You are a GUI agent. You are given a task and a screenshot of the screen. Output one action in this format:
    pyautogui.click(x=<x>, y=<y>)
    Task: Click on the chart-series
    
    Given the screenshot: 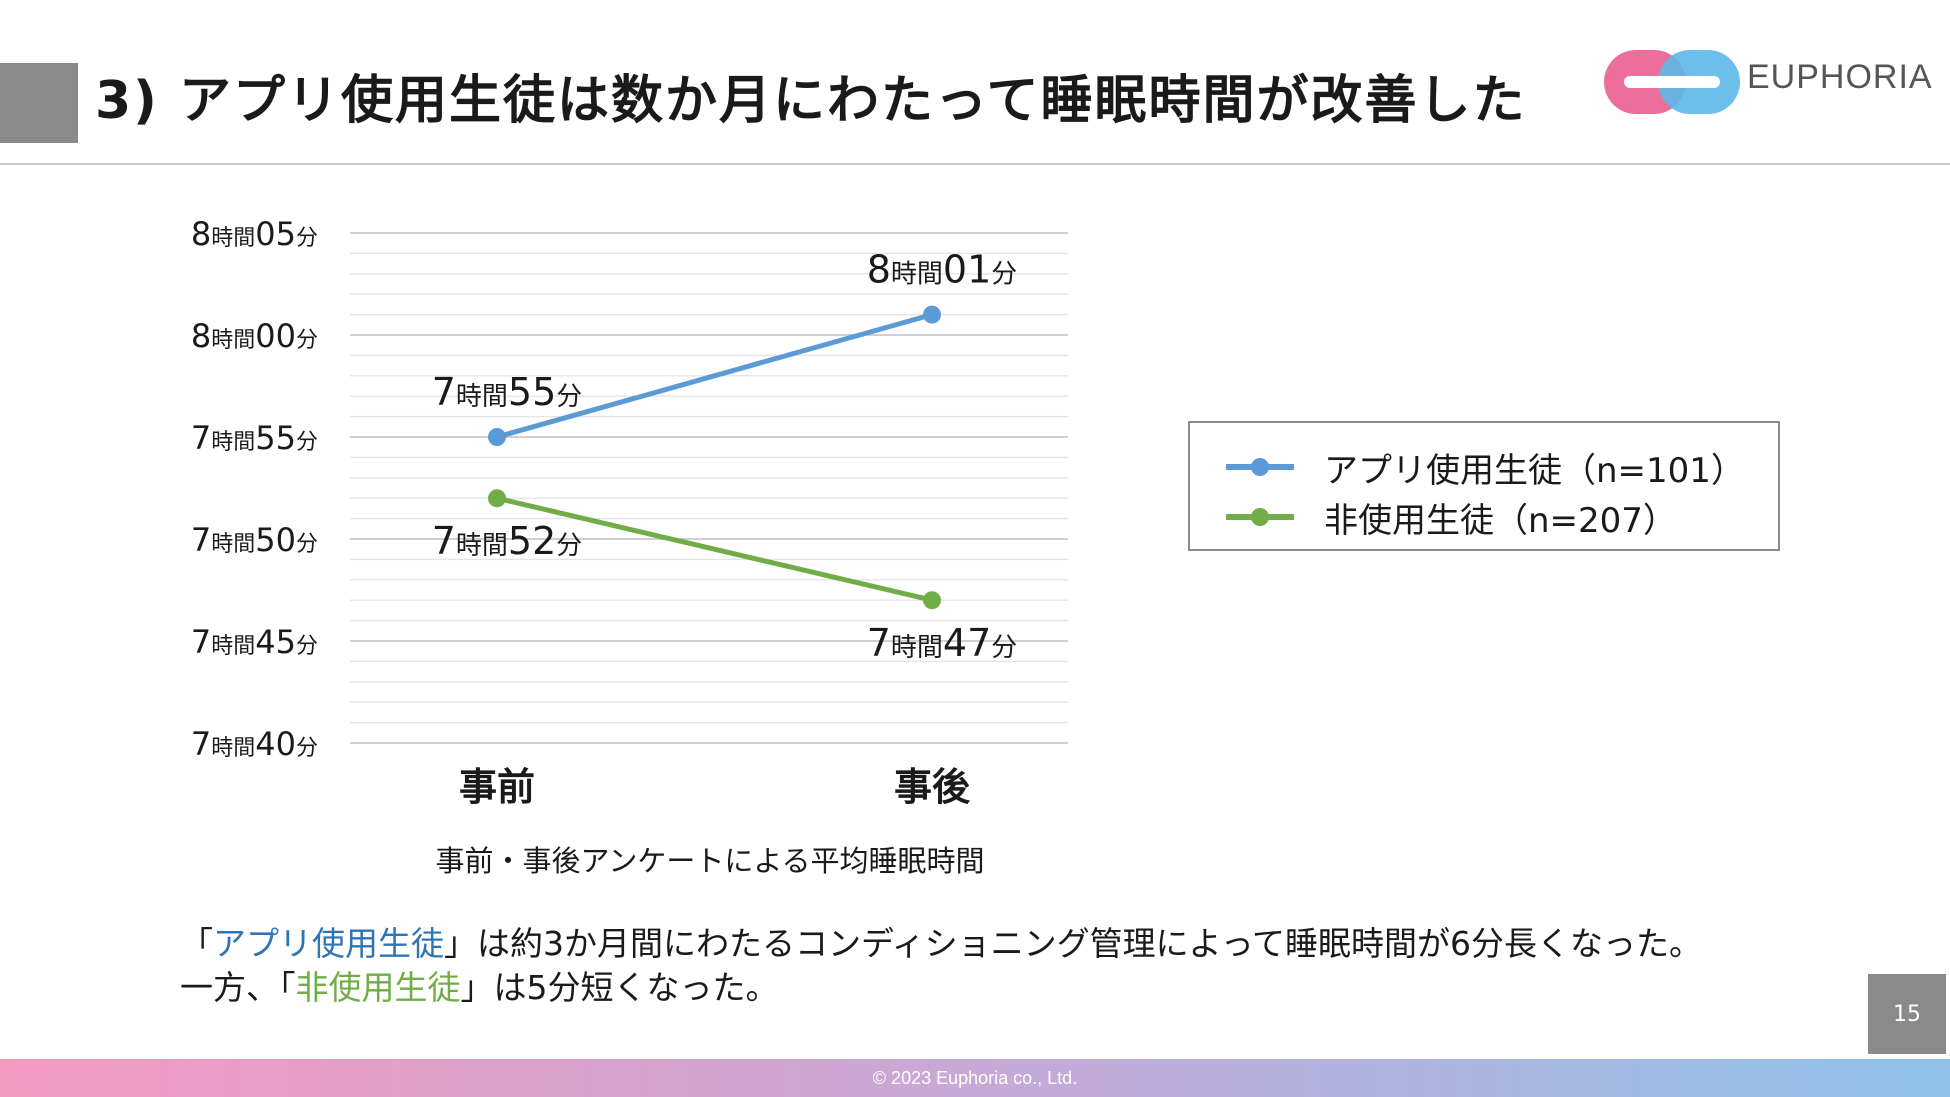 What is the action you would take?
    pyautogui.click(x=714, y=457)
    